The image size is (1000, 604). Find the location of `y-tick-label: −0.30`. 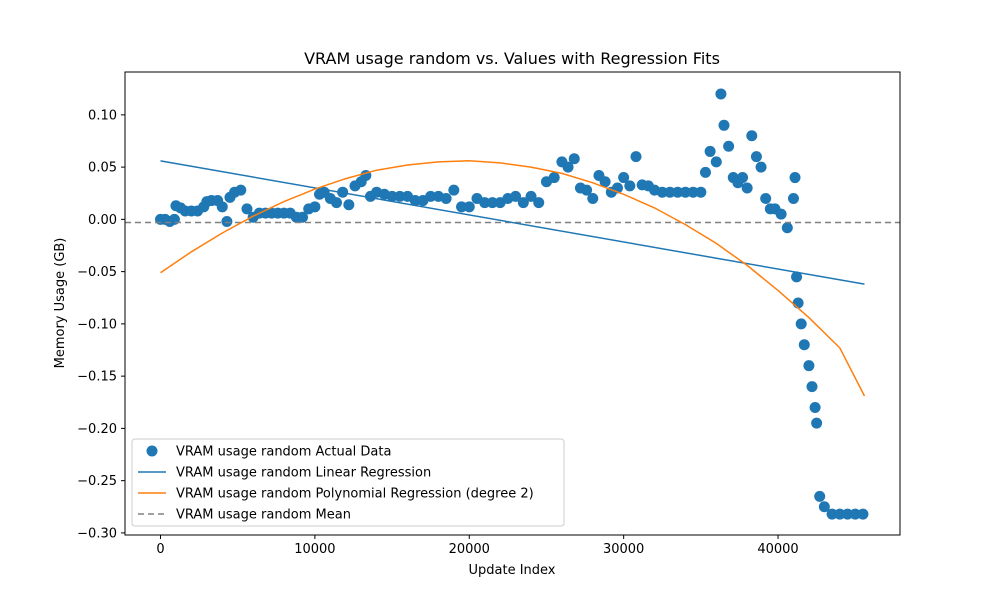

y-tick-label: −0.30 is located at coordinates (97, 533).